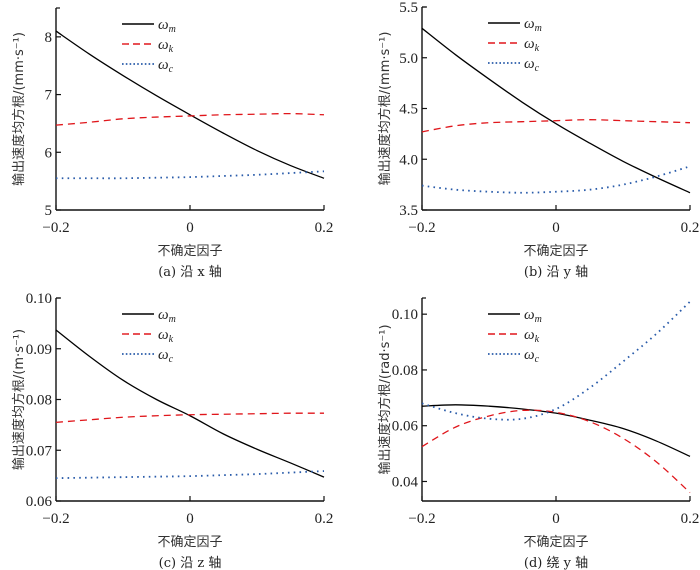 The image size is (700, 570). I want to click on y-tick-label: 5, so click(49, 211).